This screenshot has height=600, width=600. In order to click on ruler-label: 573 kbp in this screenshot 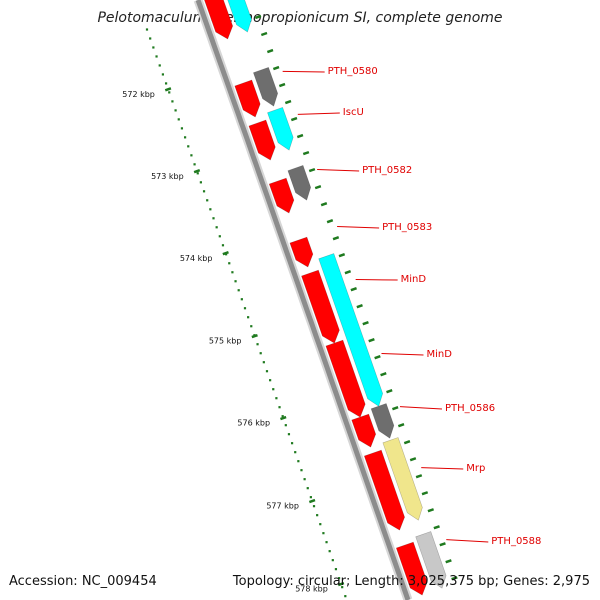, I will do `click(167, 176)`.